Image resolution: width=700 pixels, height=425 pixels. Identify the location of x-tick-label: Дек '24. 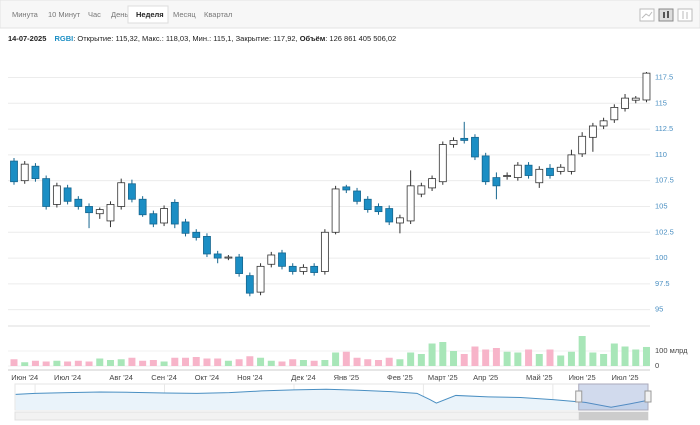
(303, 377).